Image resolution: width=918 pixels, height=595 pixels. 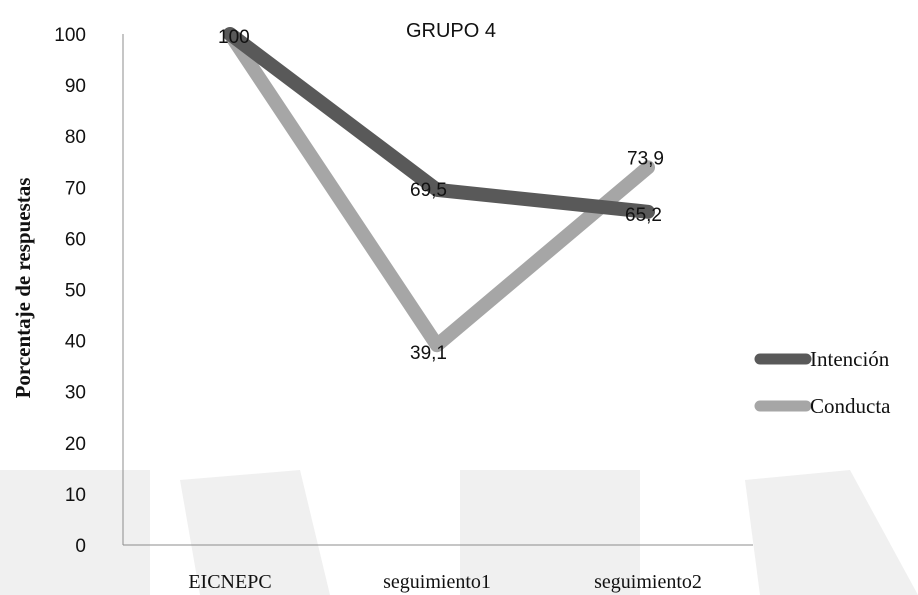 I want to click on y-tick-label: 70, so click(x=75, y=188).